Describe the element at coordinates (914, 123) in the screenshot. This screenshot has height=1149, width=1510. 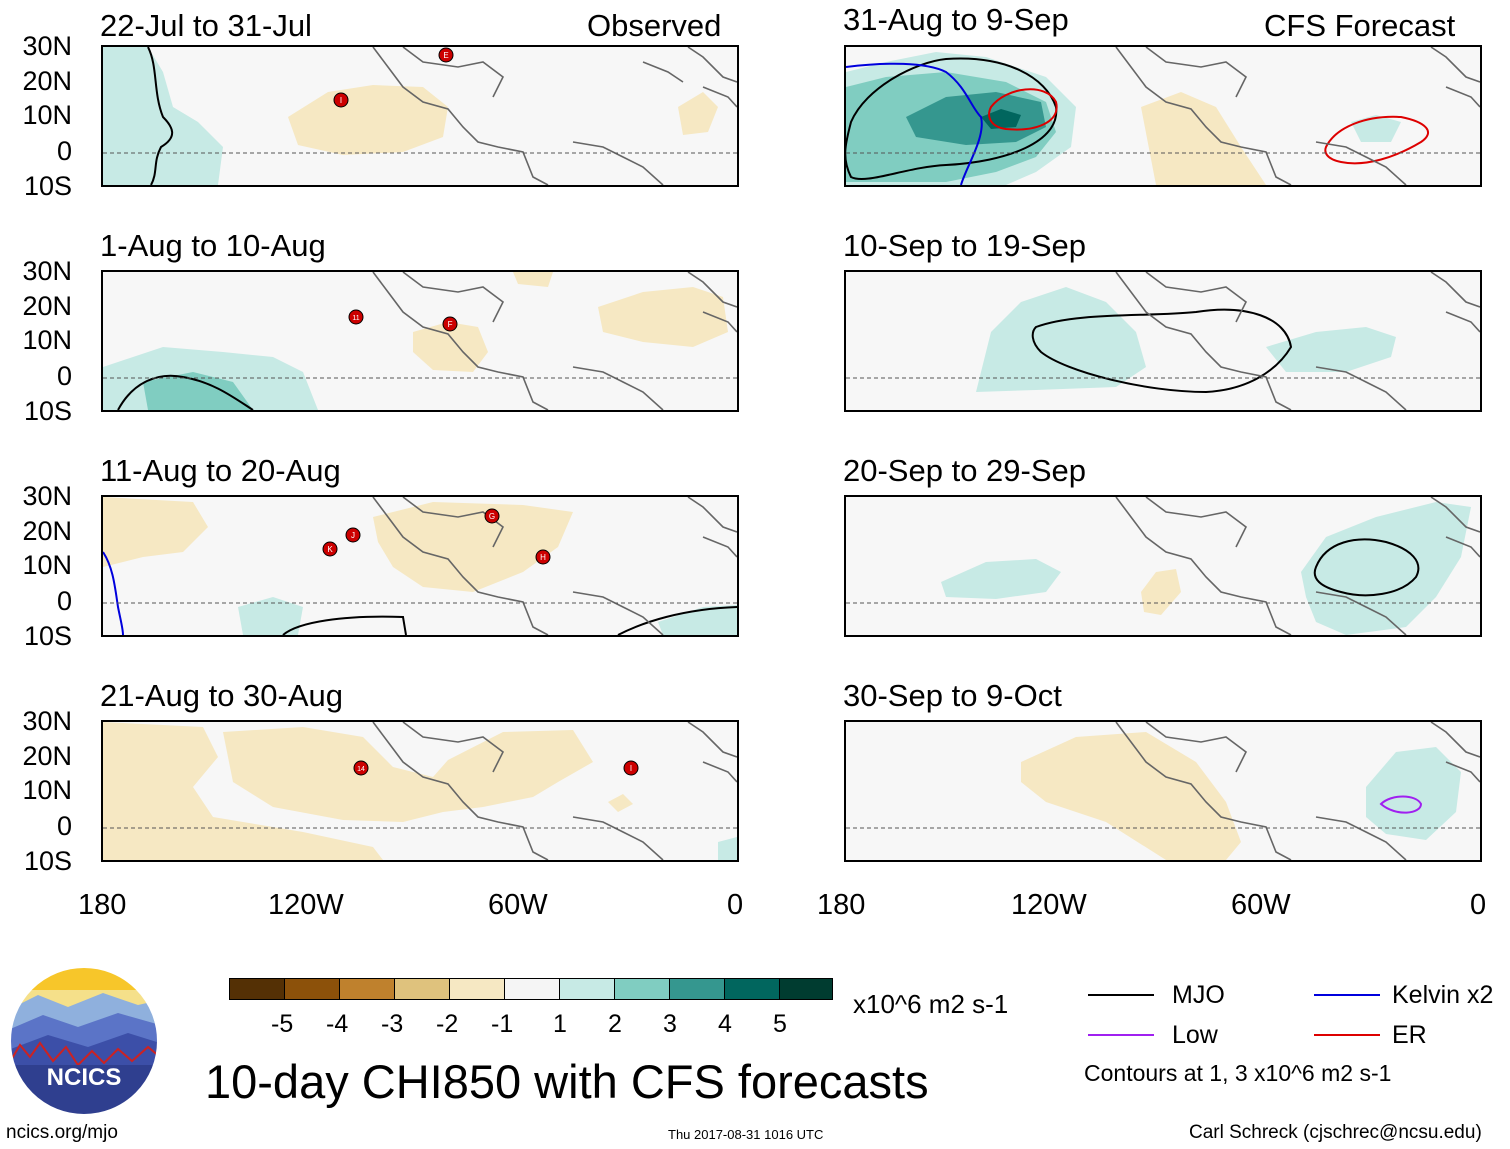
I see `kelvin-contour` at that location.